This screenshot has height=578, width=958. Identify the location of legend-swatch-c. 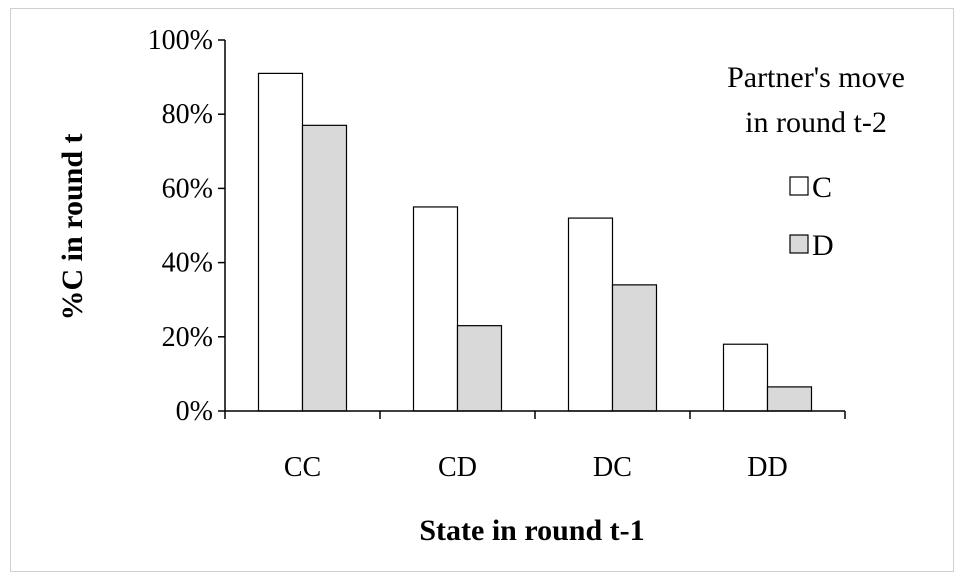
(799, 186).